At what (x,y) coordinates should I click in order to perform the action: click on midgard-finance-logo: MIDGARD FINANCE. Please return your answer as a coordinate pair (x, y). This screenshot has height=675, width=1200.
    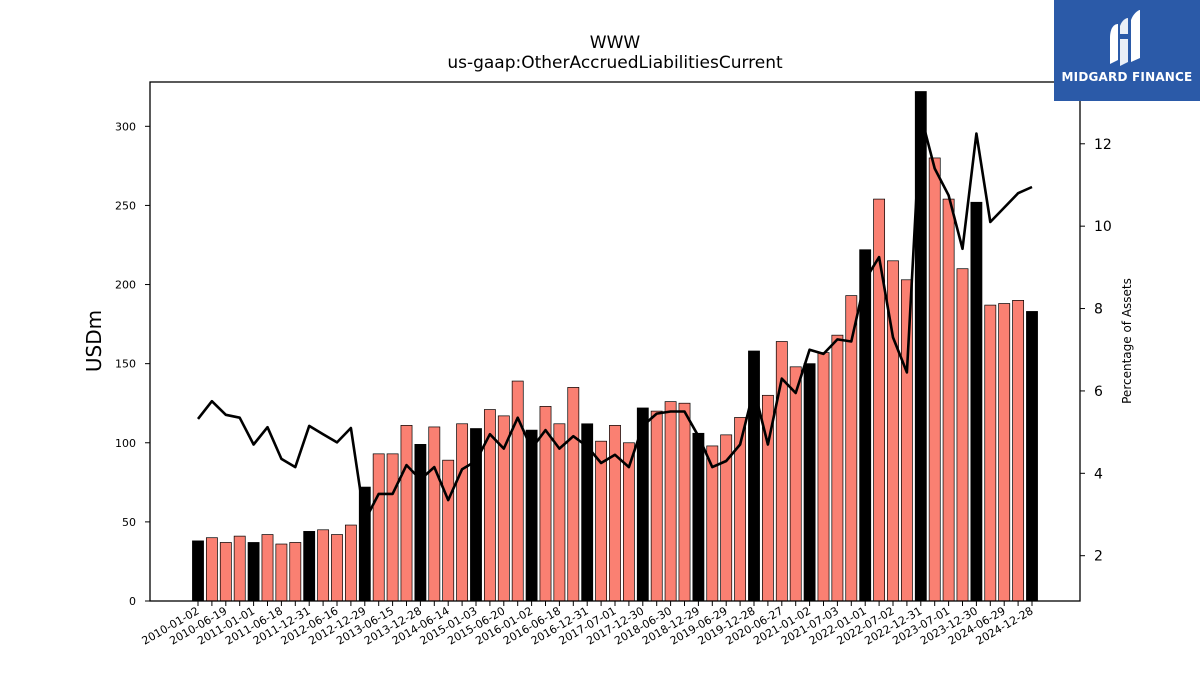
    Looking at the image, I should click on (1127, 50).